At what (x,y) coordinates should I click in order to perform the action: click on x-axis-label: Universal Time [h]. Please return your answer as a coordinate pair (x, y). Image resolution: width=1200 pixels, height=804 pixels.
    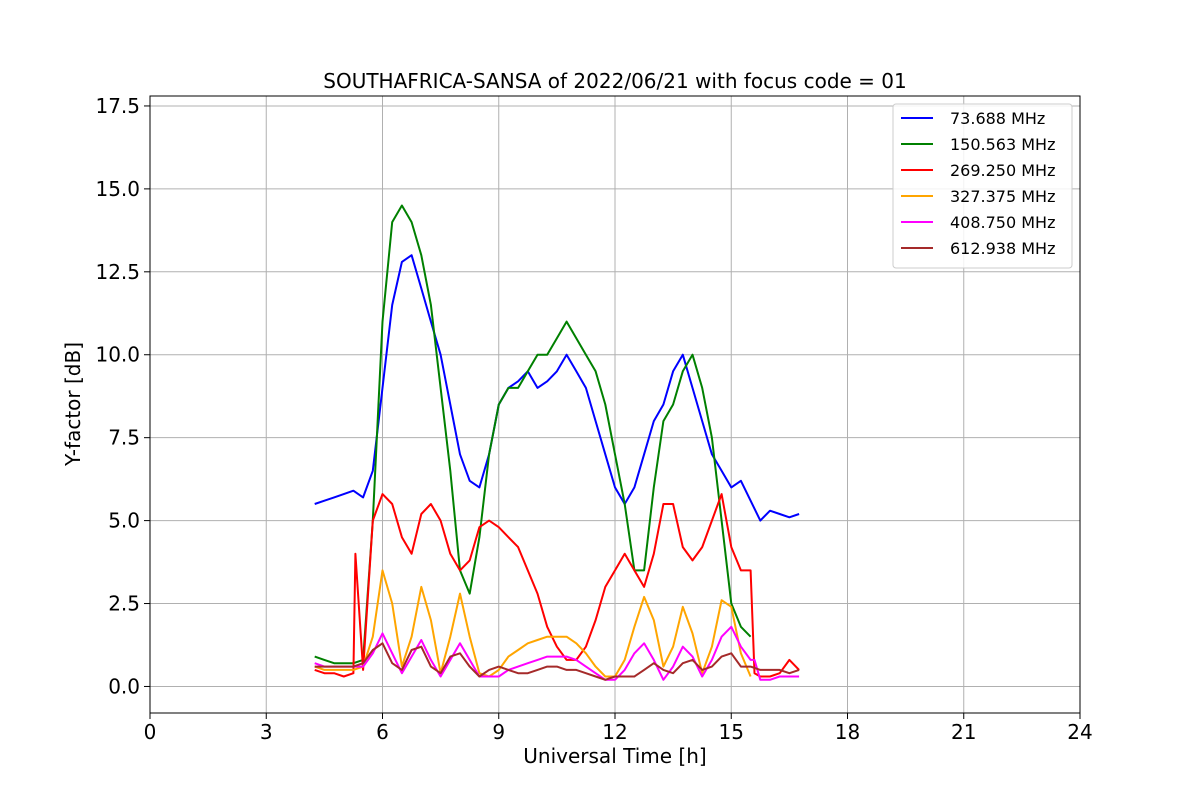
    Looking at the image, I should click on (614, 756).